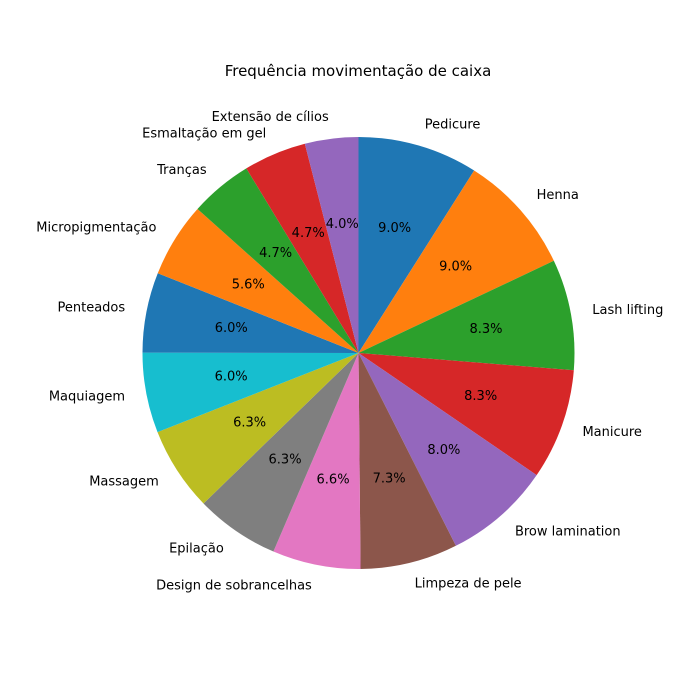 The width and height of the screenshot is (700, 700). Describe the element at coordinates (558, 195) in the screenshot. I see `label-henna: Henna` at that location.